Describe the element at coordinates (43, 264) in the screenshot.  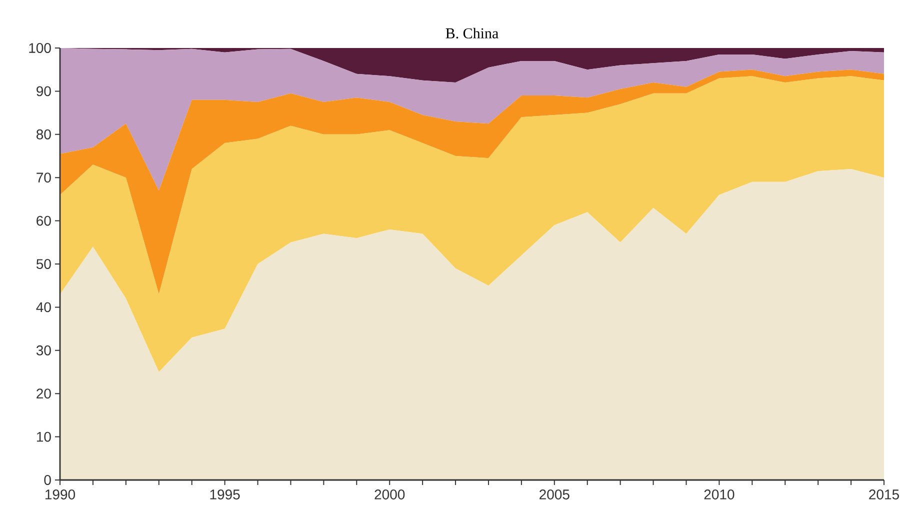
I see `y-tick-label: 50` at that location.